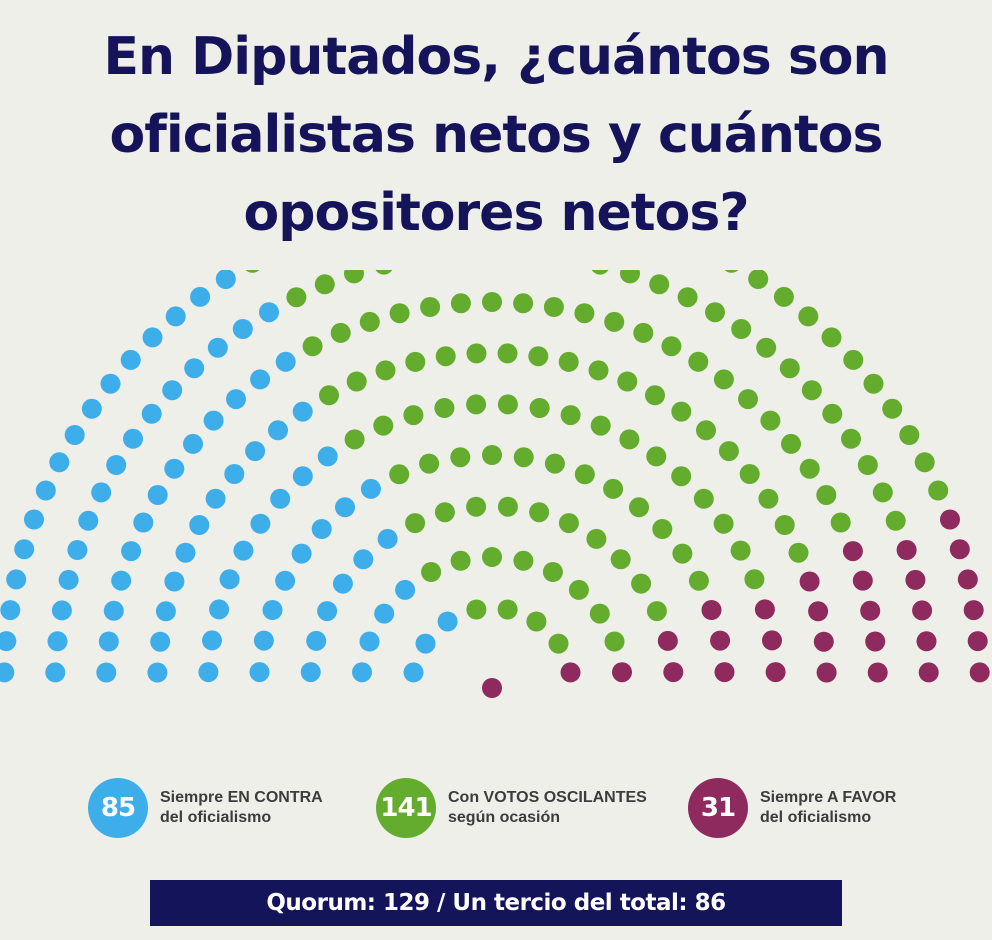  I want to click on legend-label-favor: Siempre A FAVOR del oficialismo, so click(870, 808).